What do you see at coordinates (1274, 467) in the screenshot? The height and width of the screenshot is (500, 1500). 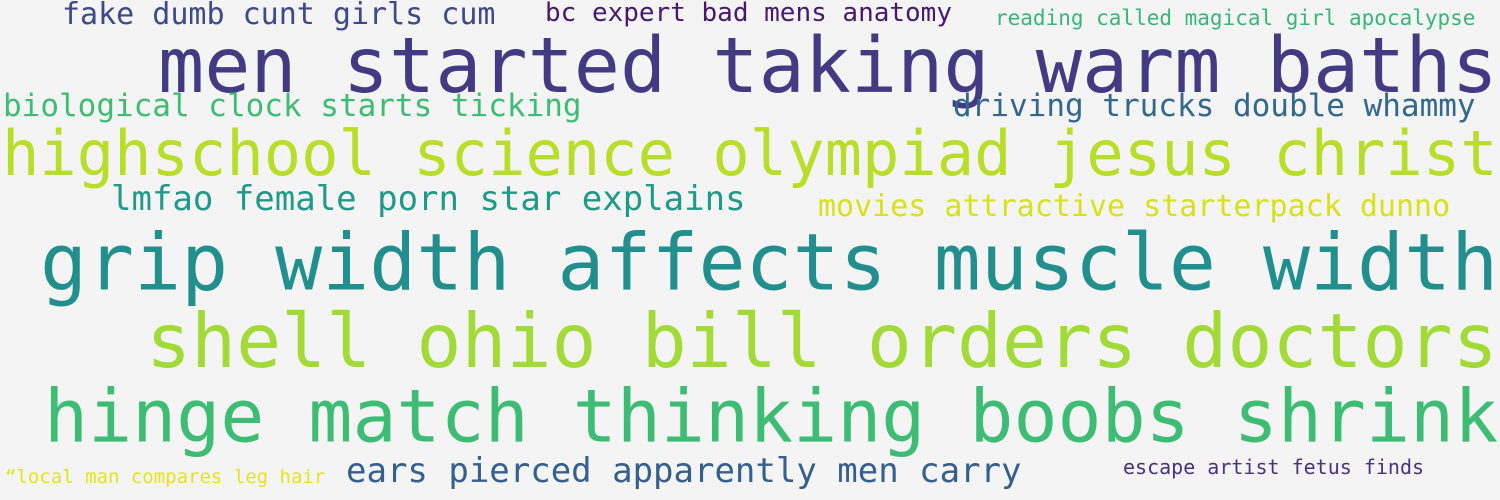 I see `word-escape-artist-fetus-finds: escape artist fetus finds` at bounding box center [1274, 467].